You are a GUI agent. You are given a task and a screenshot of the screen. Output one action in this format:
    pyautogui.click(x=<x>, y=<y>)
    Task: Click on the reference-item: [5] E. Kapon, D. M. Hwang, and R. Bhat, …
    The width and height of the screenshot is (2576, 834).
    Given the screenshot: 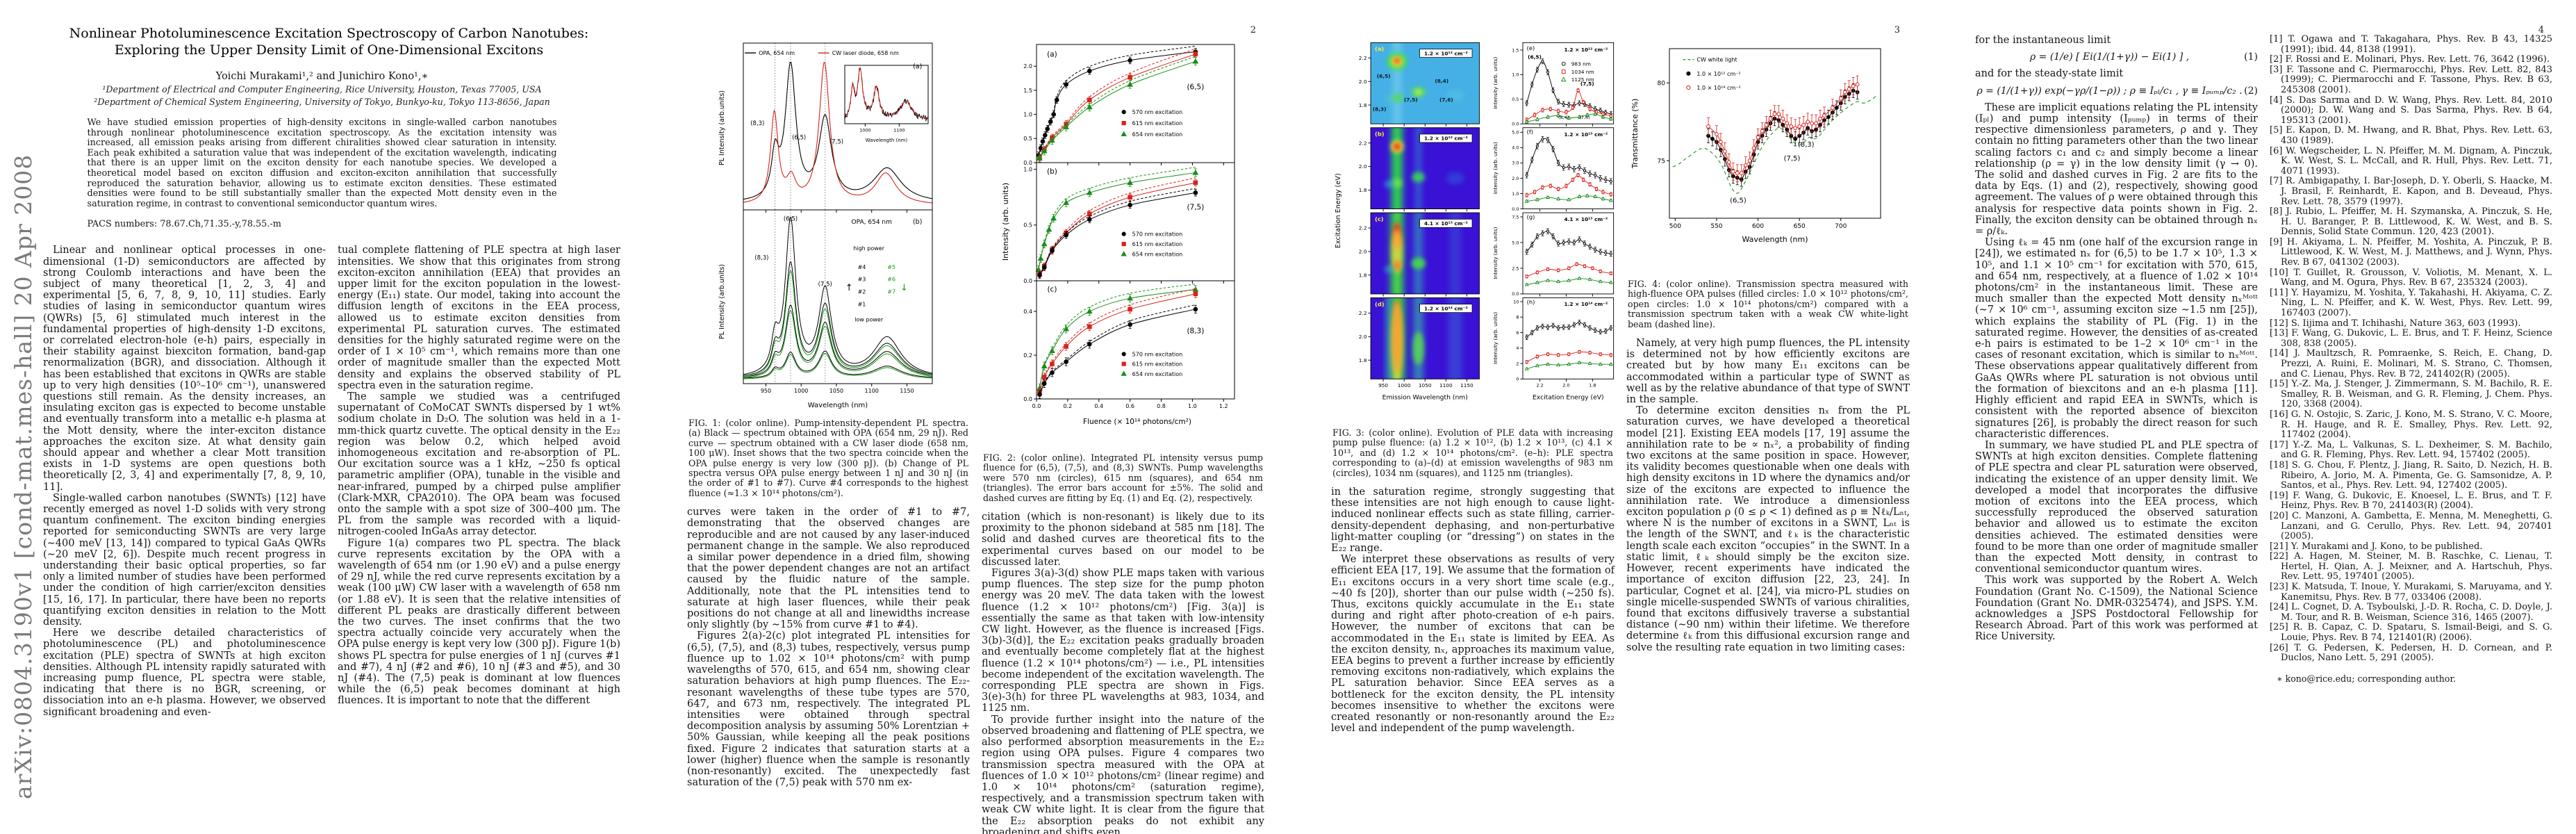 What is the action you would take?
    pyautogui.click(x=2411, y=135)
    